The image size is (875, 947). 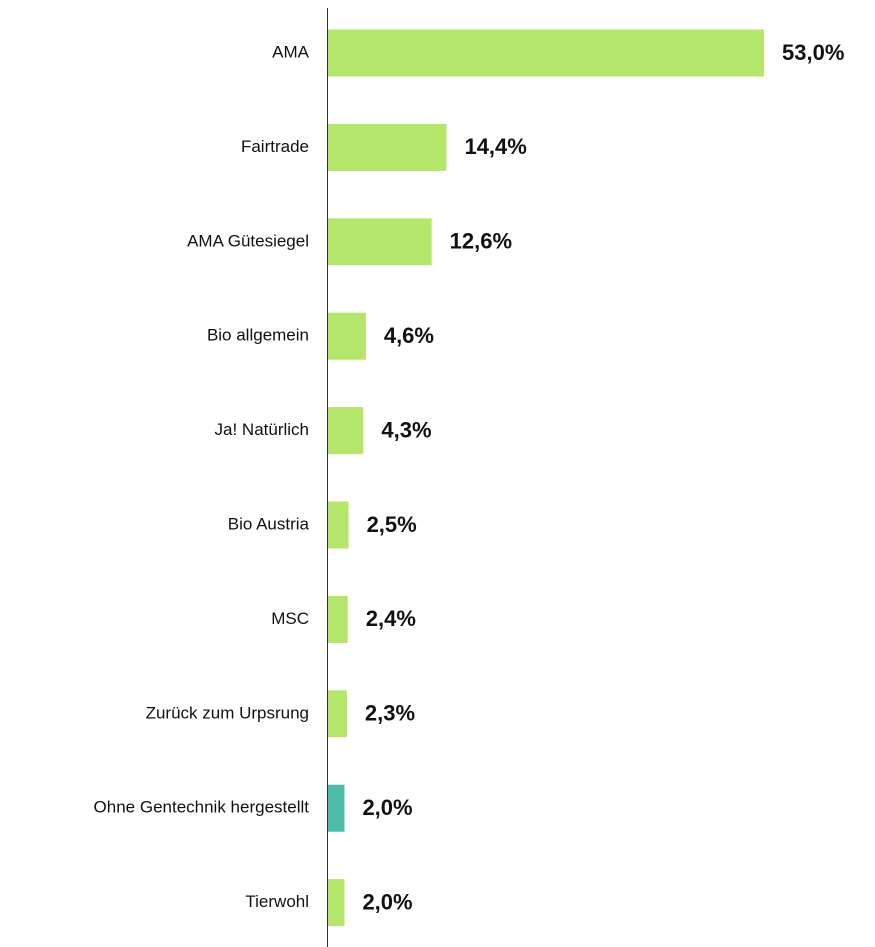 I want to click on category-label: Ohne Gentechnik hergestellt, so click(x=202, y=807).